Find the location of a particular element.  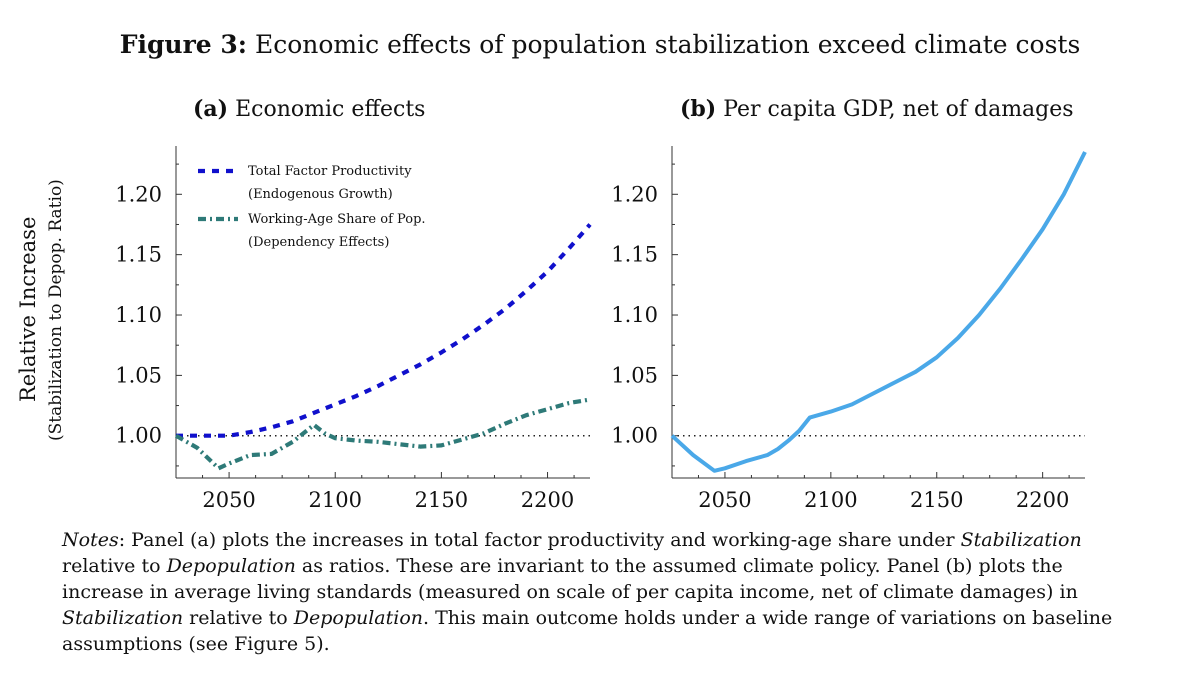

figure-label: Figure 3: is located at coordinates (183, 44).